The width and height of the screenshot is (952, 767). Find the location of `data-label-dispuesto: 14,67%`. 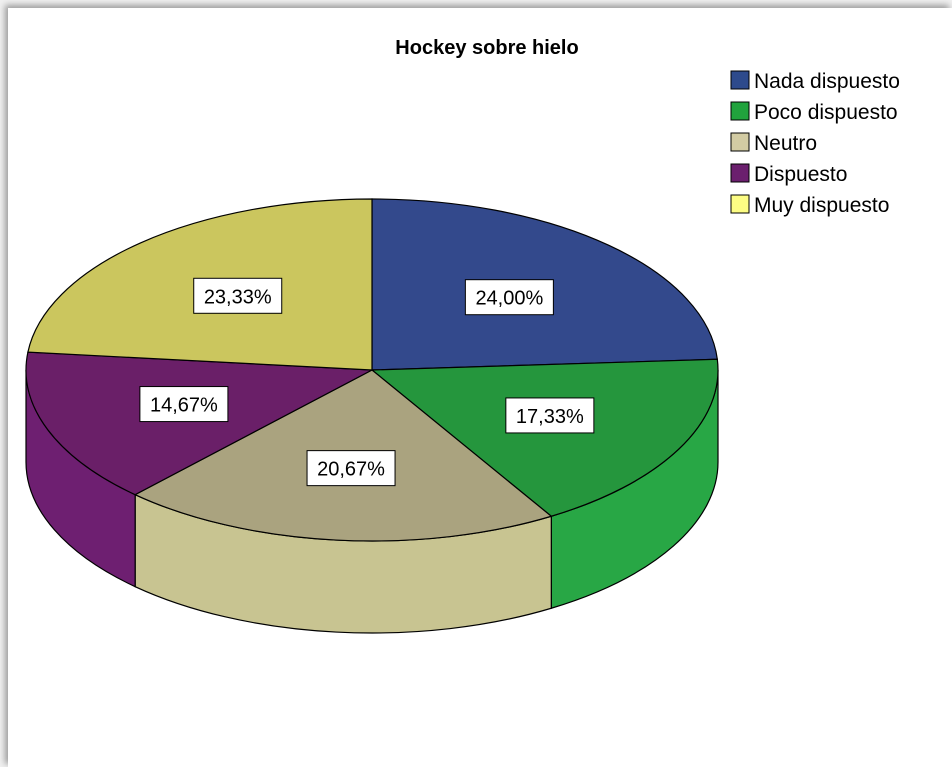

data-label-dispuesto: 14,67% is located at coordinates (184, 404).